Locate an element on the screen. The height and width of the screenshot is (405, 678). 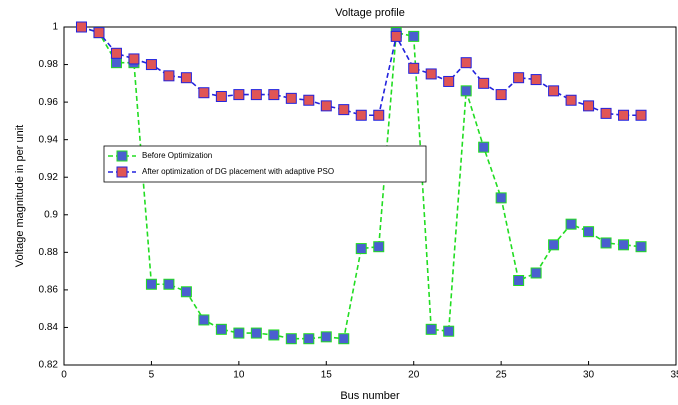
x-tick-label: 10 is located at coordinates (239, 375).